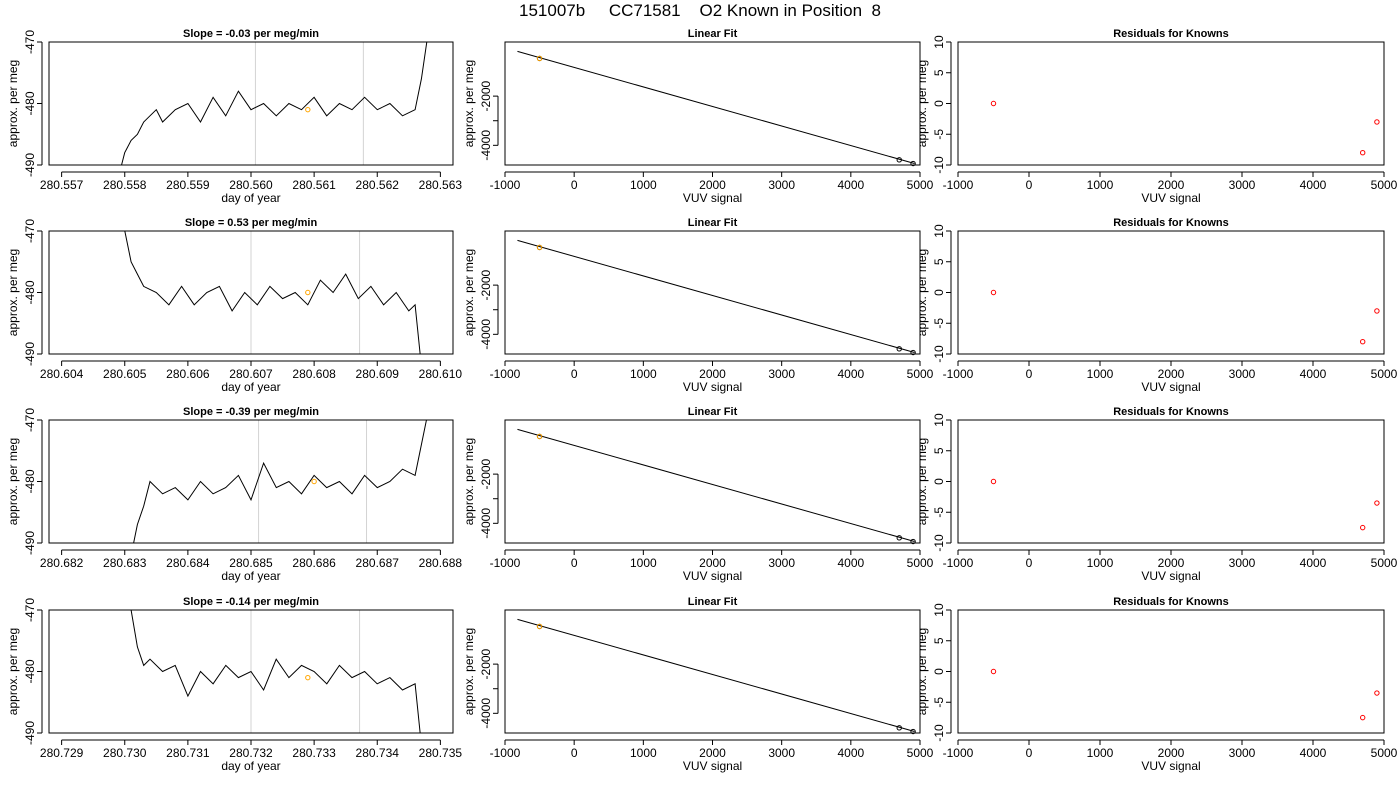  I want to click on y-tick-label: 5, so click(939, 640).